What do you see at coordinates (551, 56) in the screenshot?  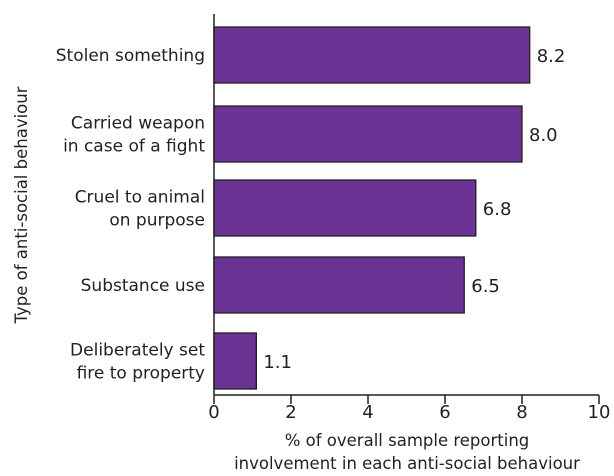 I see `value-label-1: 8.2` at bounding box center [551, 56].